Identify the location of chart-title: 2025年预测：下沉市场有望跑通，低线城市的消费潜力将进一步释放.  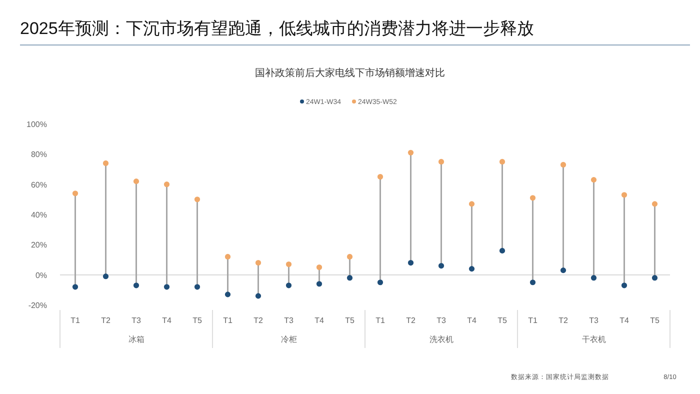
(277, 28).